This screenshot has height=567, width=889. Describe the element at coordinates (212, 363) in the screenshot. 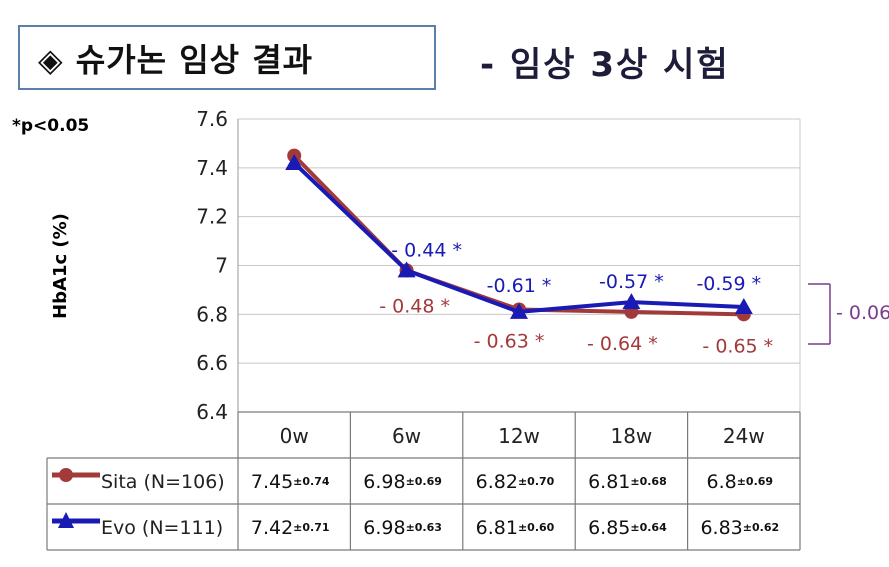

I see `y-tick-label: 6.6` at that location.